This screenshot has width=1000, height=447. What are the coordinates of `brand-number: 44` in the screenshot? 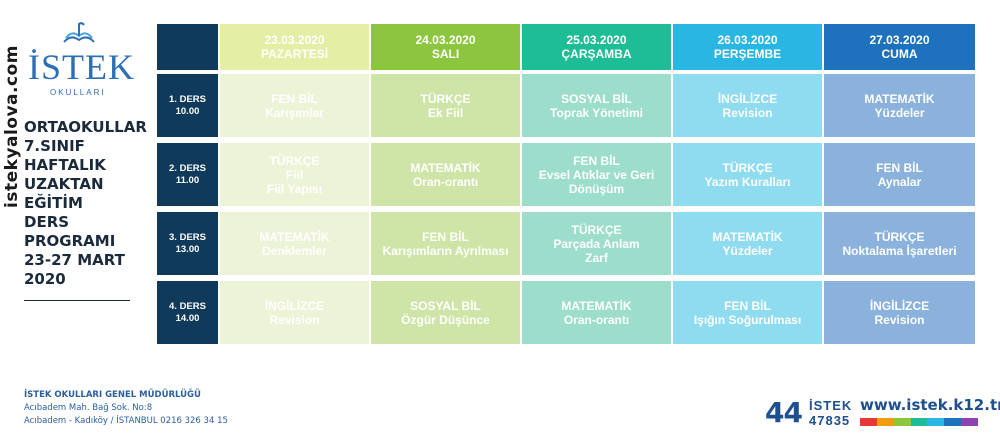 It's located at (784, 412).